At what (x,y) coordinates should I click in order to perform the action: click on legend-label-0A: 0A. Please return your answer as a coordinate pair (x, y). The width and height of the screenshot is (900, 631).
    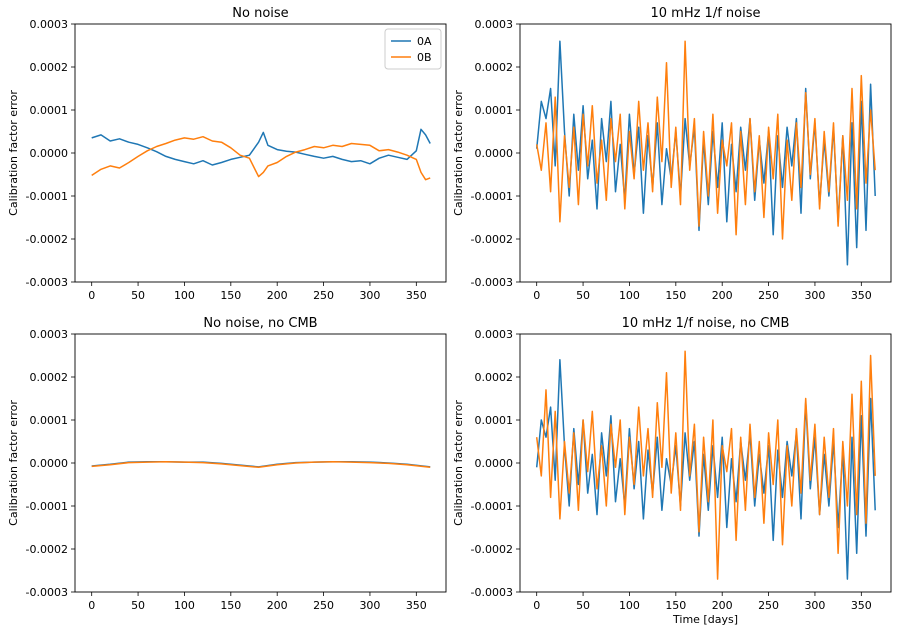
    Looking at the image, I should click on (424, 41).